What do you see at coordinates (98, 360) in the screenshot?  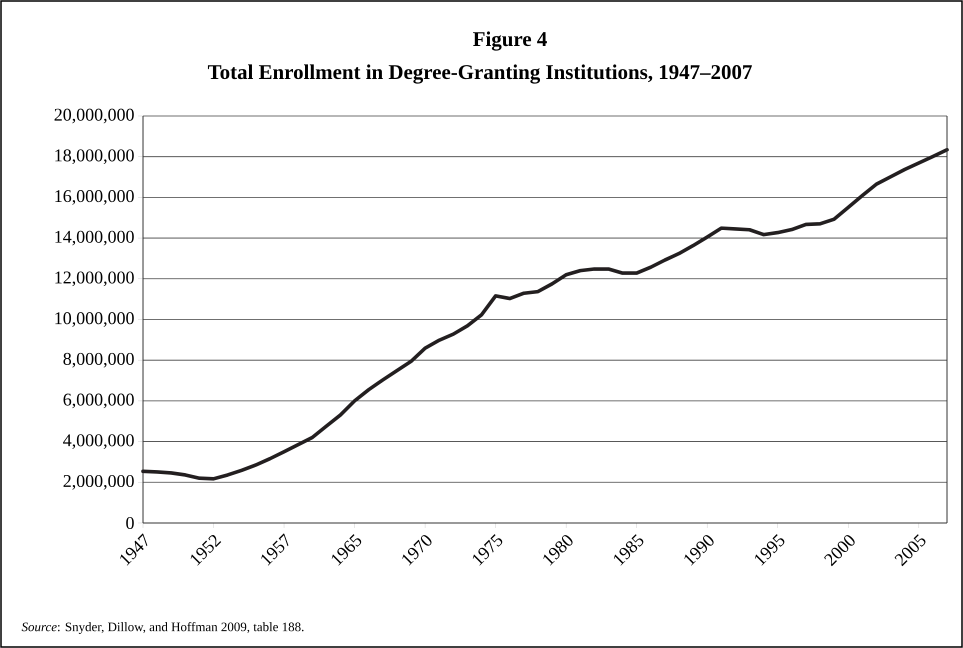 I see `y-tick-label: 8,000,000` at bounding box center [98, 360].